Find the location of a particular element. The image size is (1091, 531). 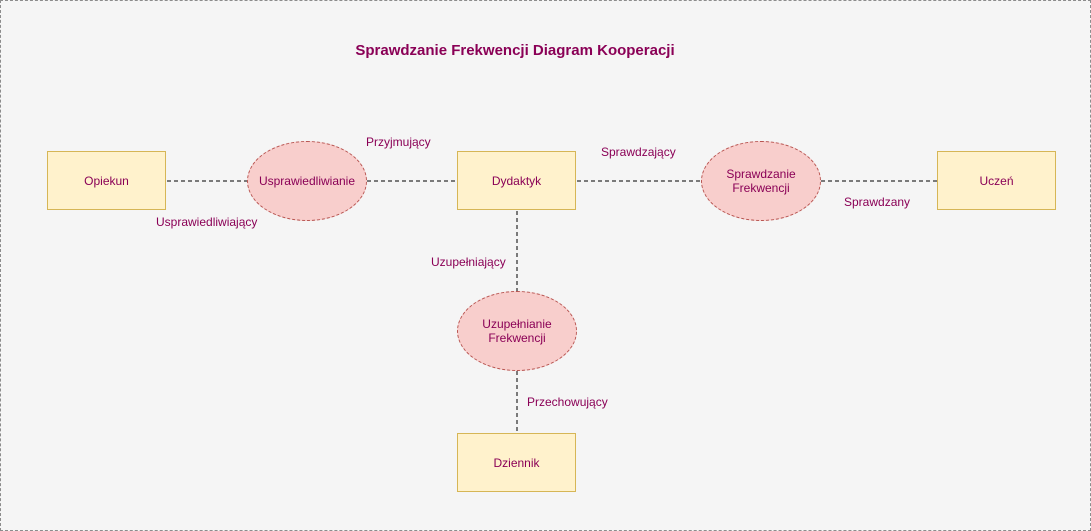

usecase-usprawiedliwianie: Usprawiedliwianie is located at coordinates (307, 181).